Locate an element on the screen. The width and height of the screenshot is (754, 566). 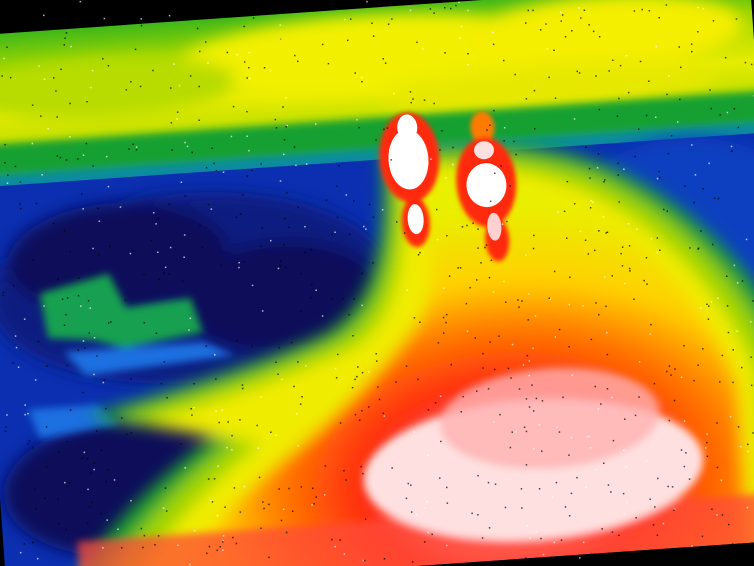
person-left is located at coordinates (409, 180).